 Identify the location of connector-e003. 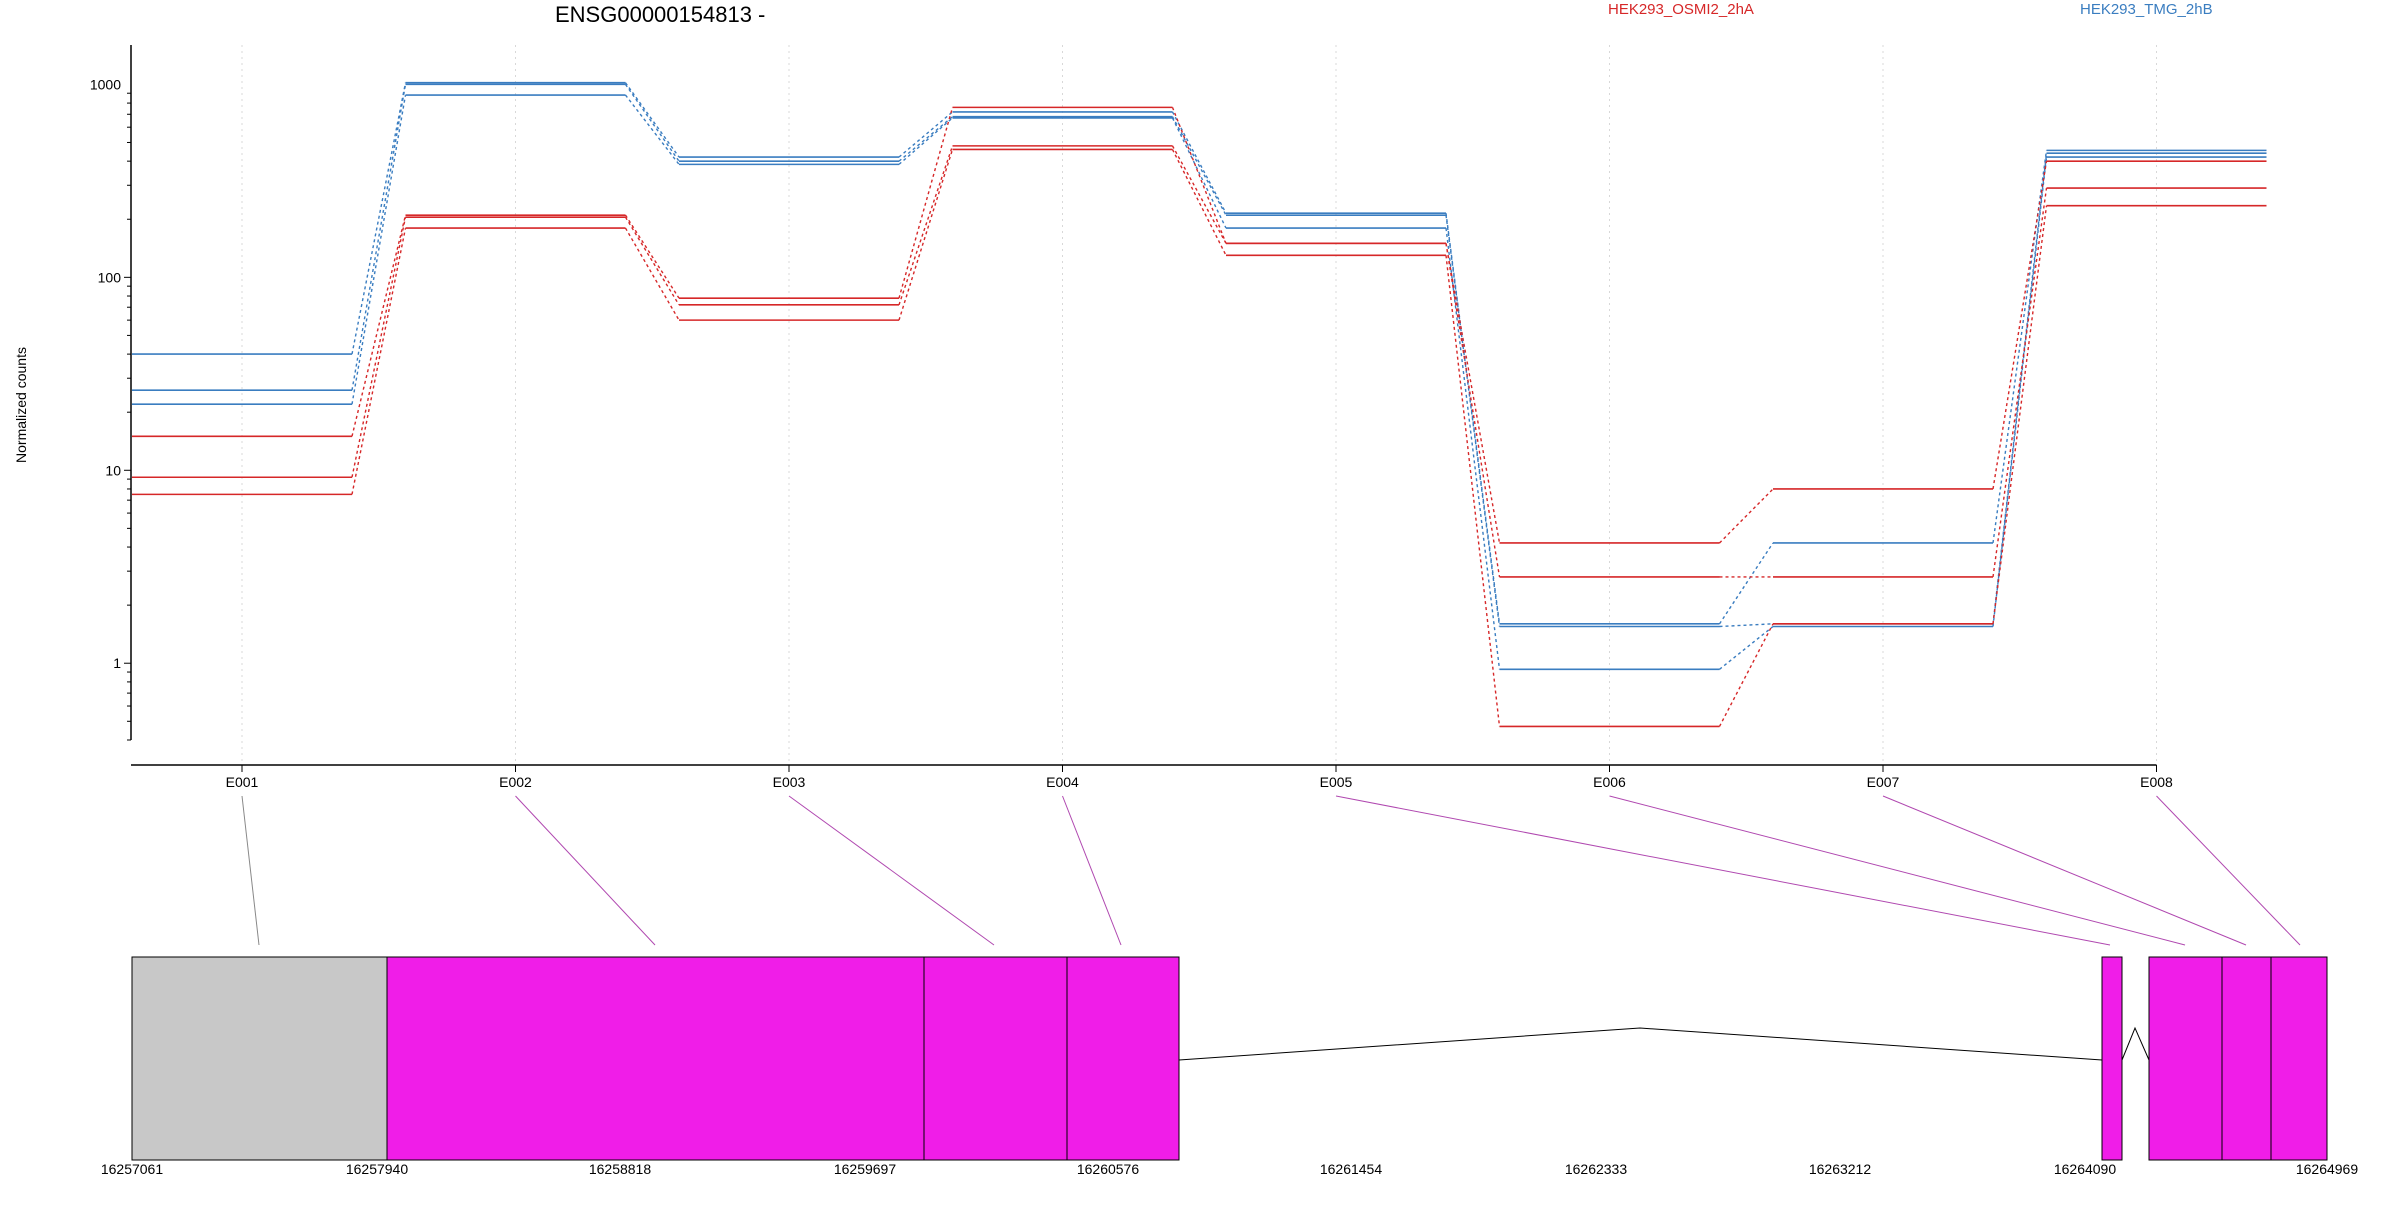
(891, 870).